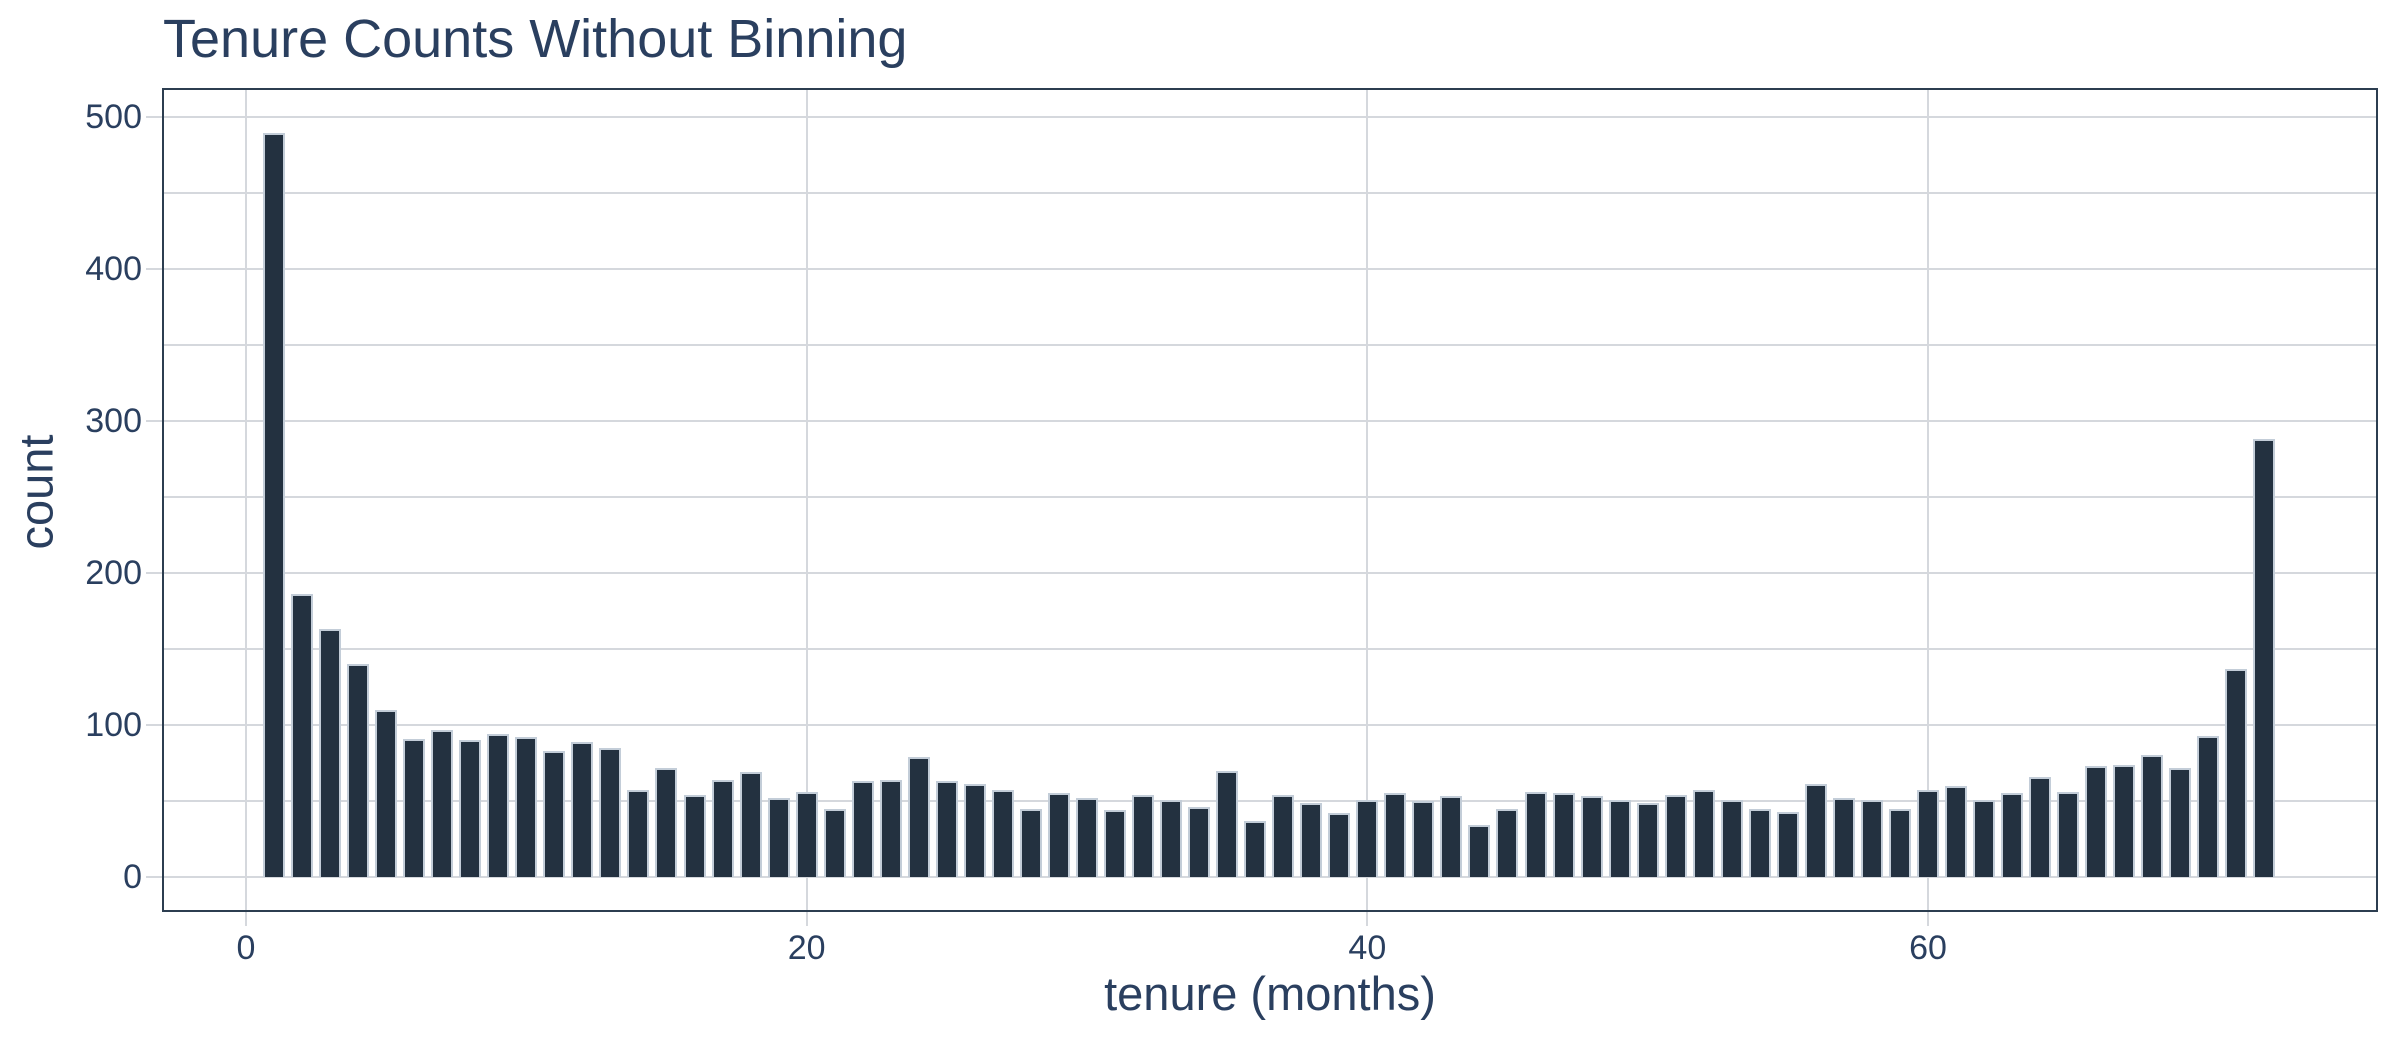 The image size is (2400, 1050). Describe the element at coordinates (1367, 948) in the screenshot. I see `x-tick-label: 40` at that location.